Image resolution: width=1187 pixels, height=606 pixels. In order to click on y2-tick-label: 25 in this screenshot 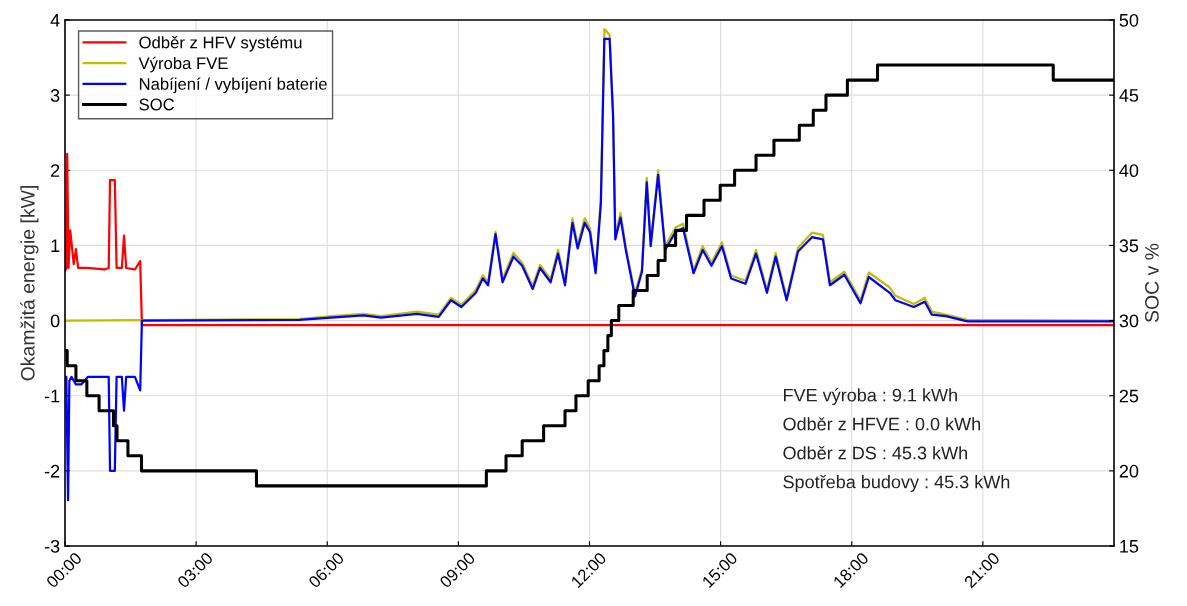, I will do `click(1129, 396)`.